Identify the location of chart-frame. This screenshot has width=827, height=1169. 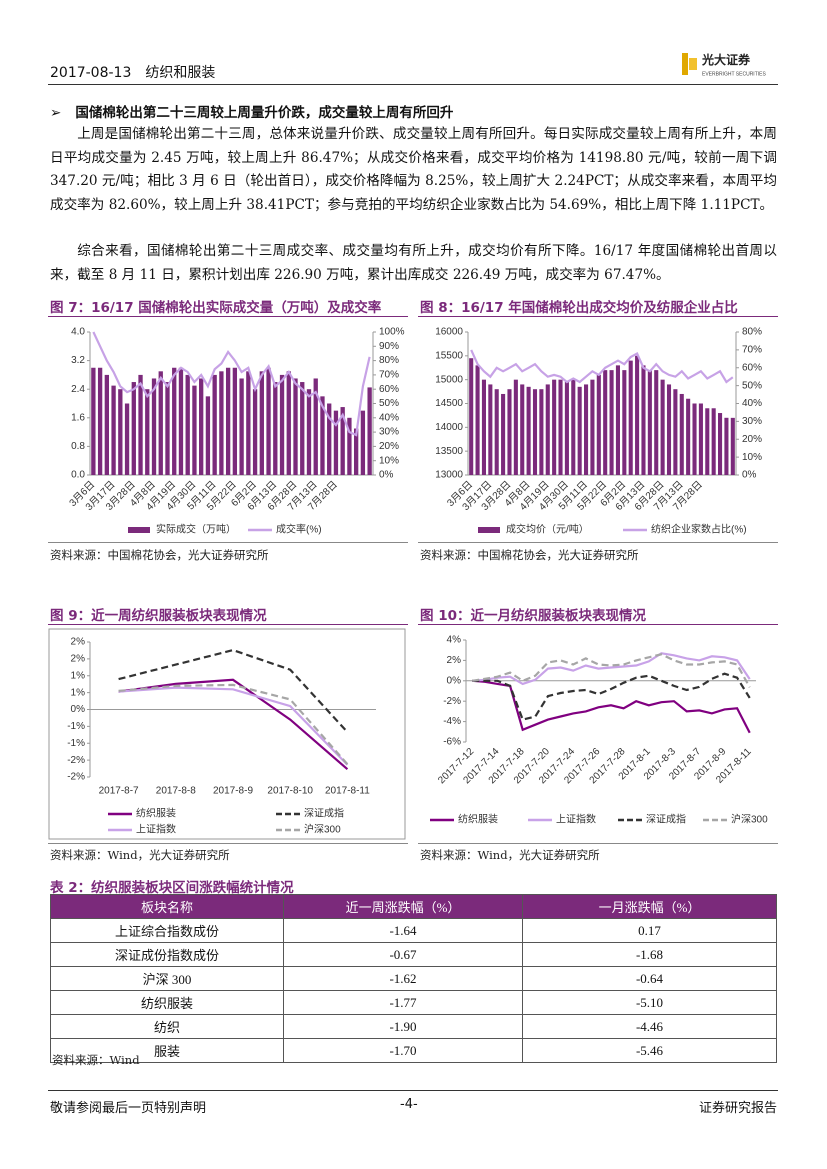
(227, 734).